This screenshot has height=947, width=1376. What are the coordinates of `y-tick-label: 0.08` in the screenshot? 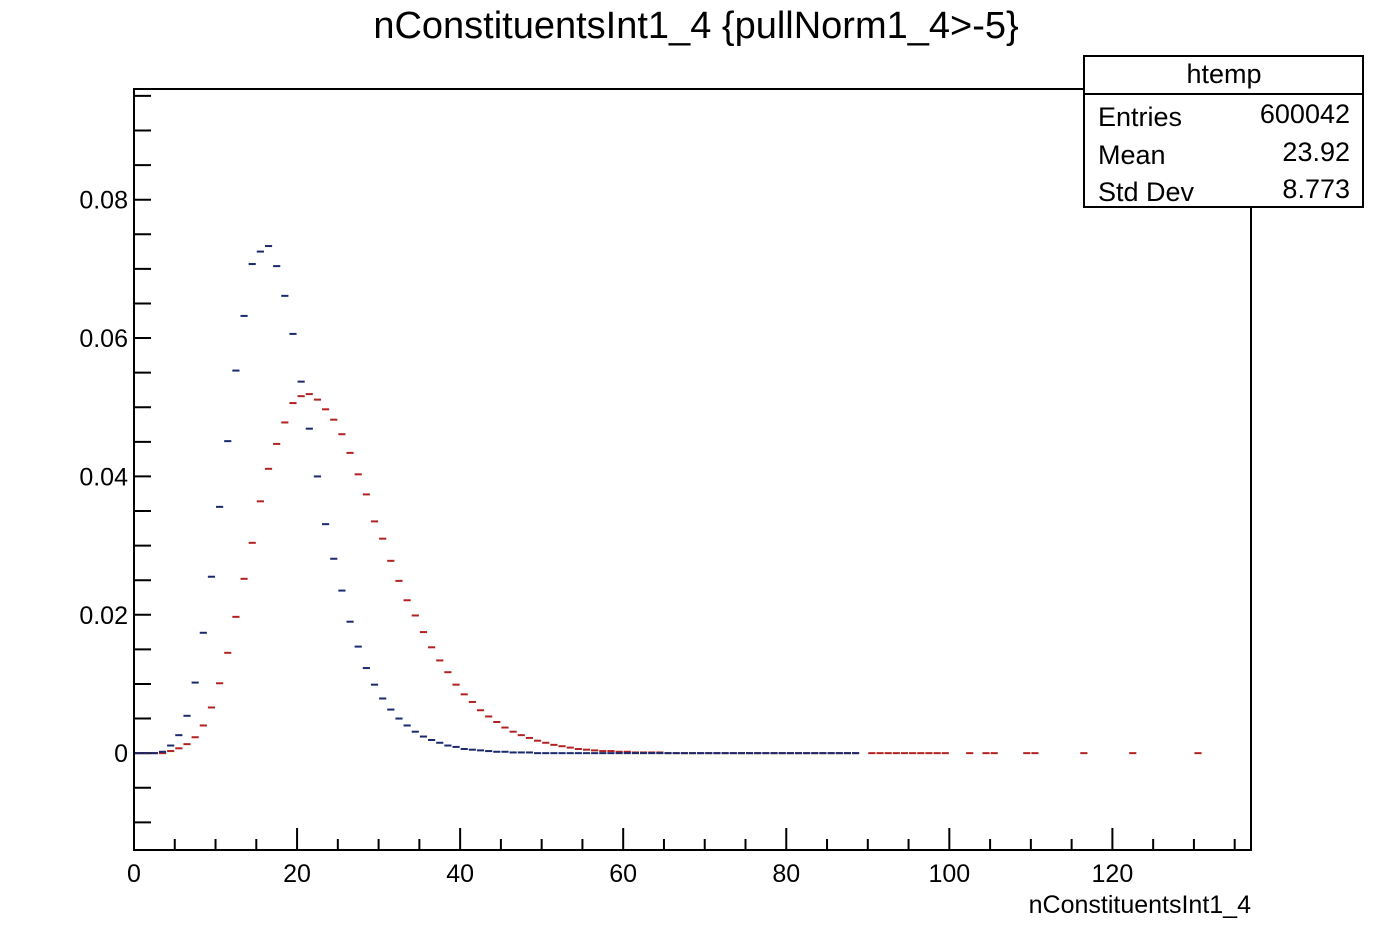 It's located at (103, 201).